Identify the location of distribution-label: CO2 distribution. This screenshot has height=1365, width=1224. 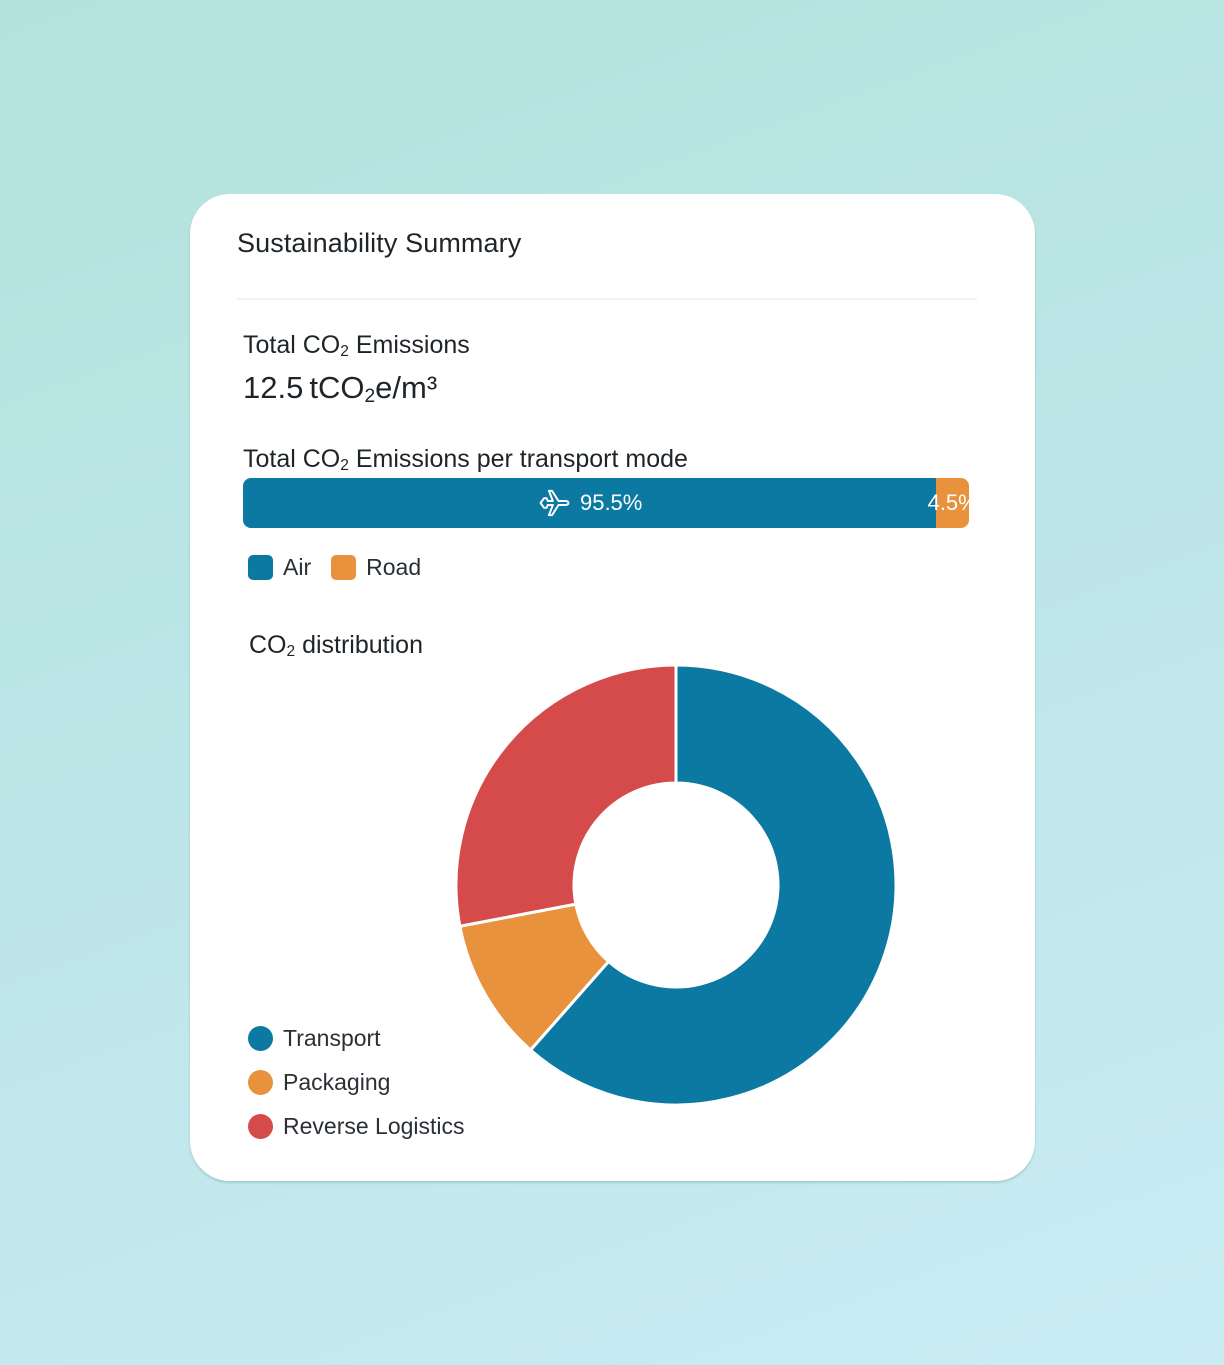
(336, 646).